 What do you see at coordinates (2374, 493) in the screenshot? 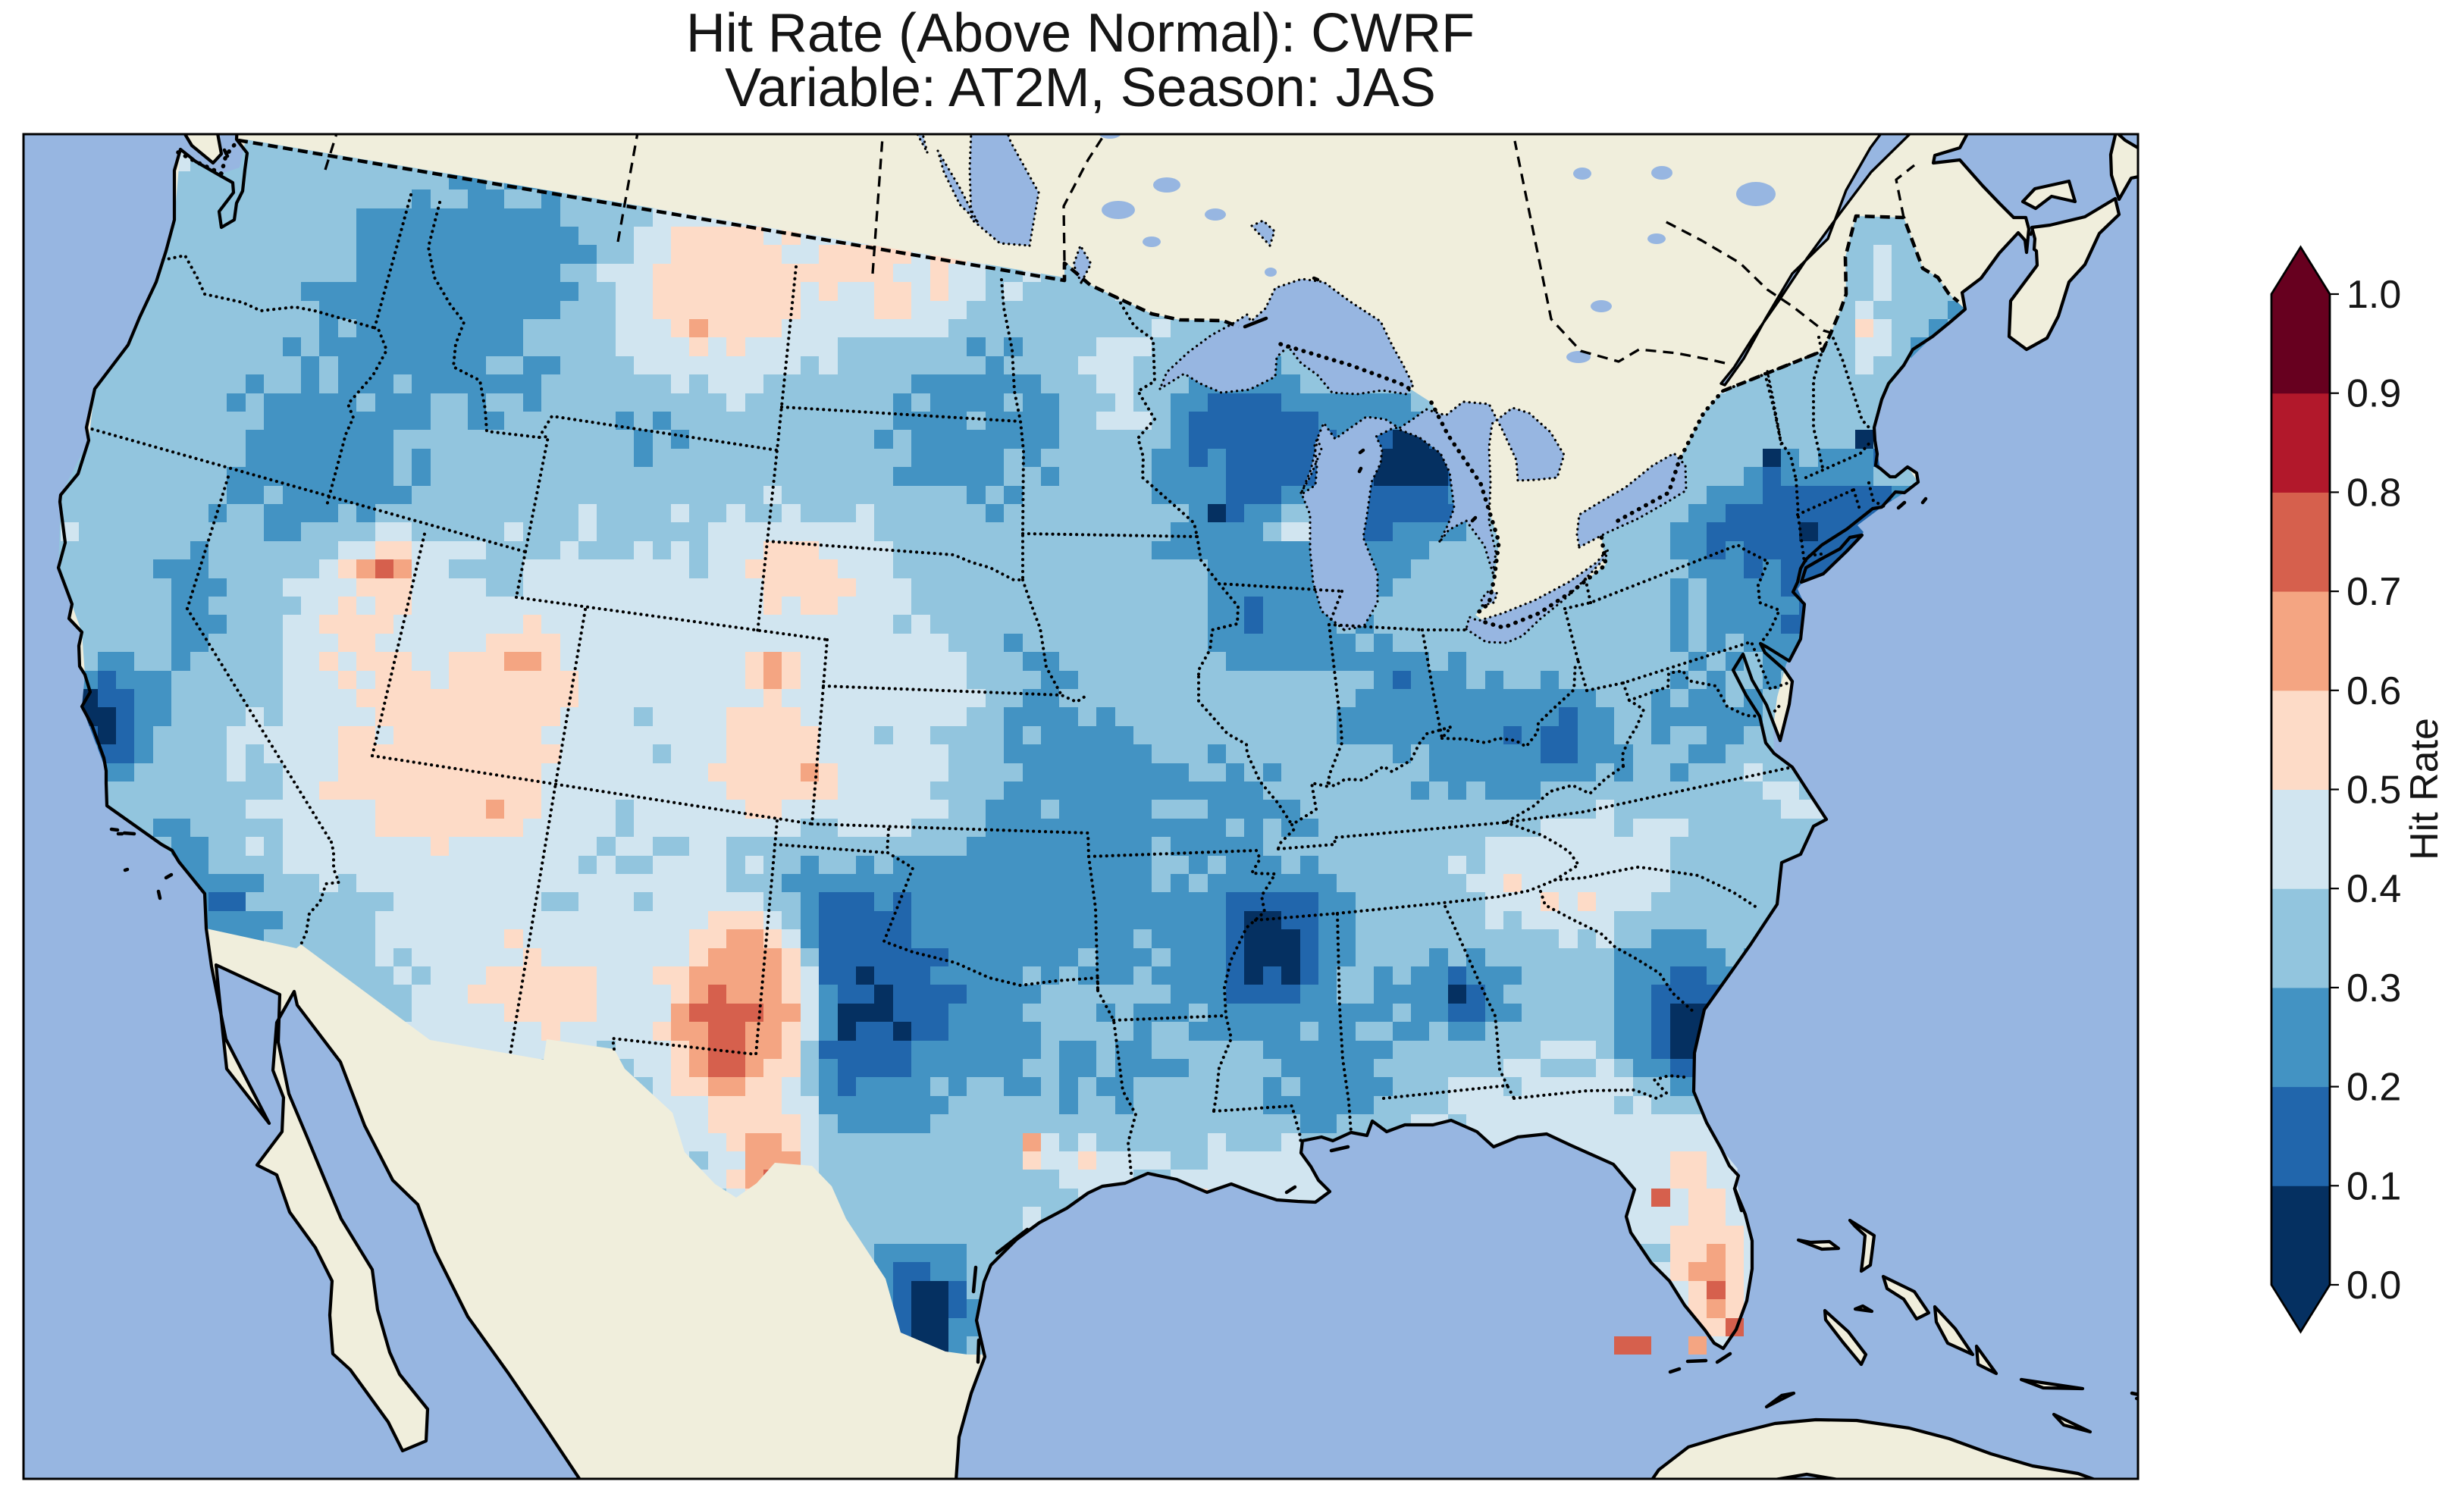
I see `svg-text: 0.8` at bounding box center [2374, 493].